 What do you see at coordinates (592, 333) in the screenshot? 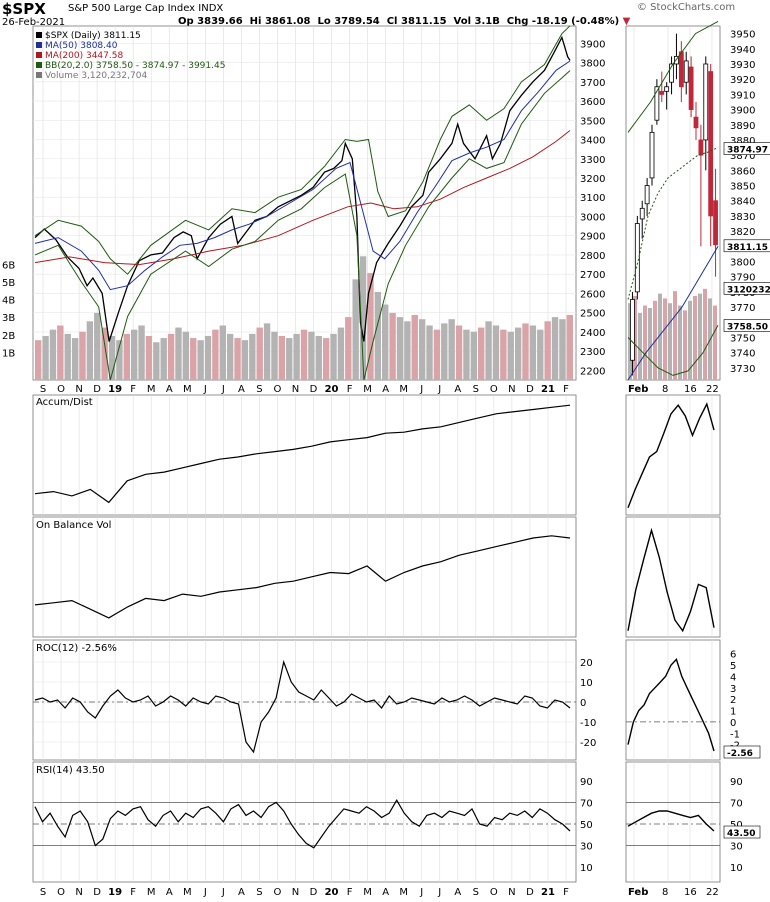
I see `price-axis-label: 2400` at bounding box center [592, 333].